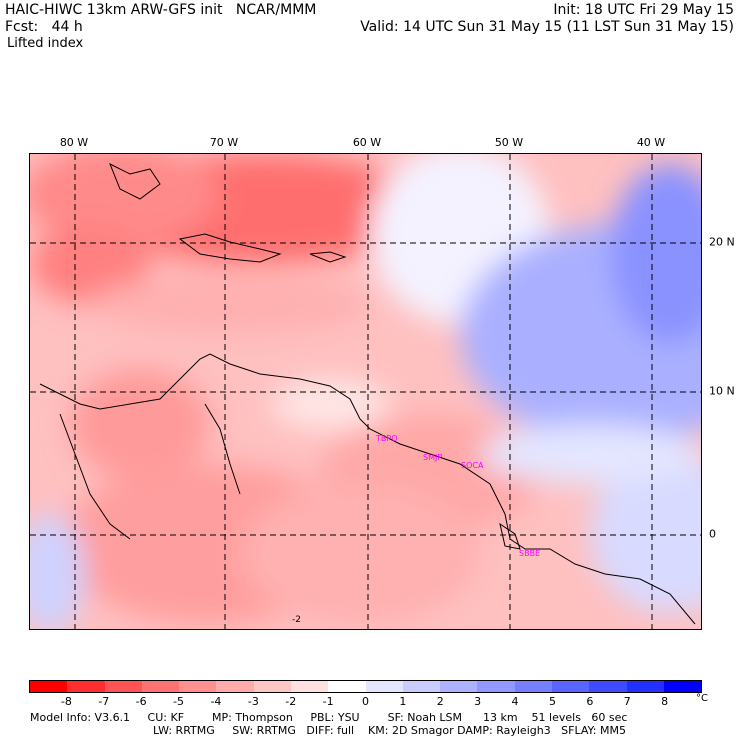 This screenshot has width=740, height=740. What do you see at coordinates (702, 698) in the screenshot?
I see `legend-unit: °C` at bounding box center [702, 698].